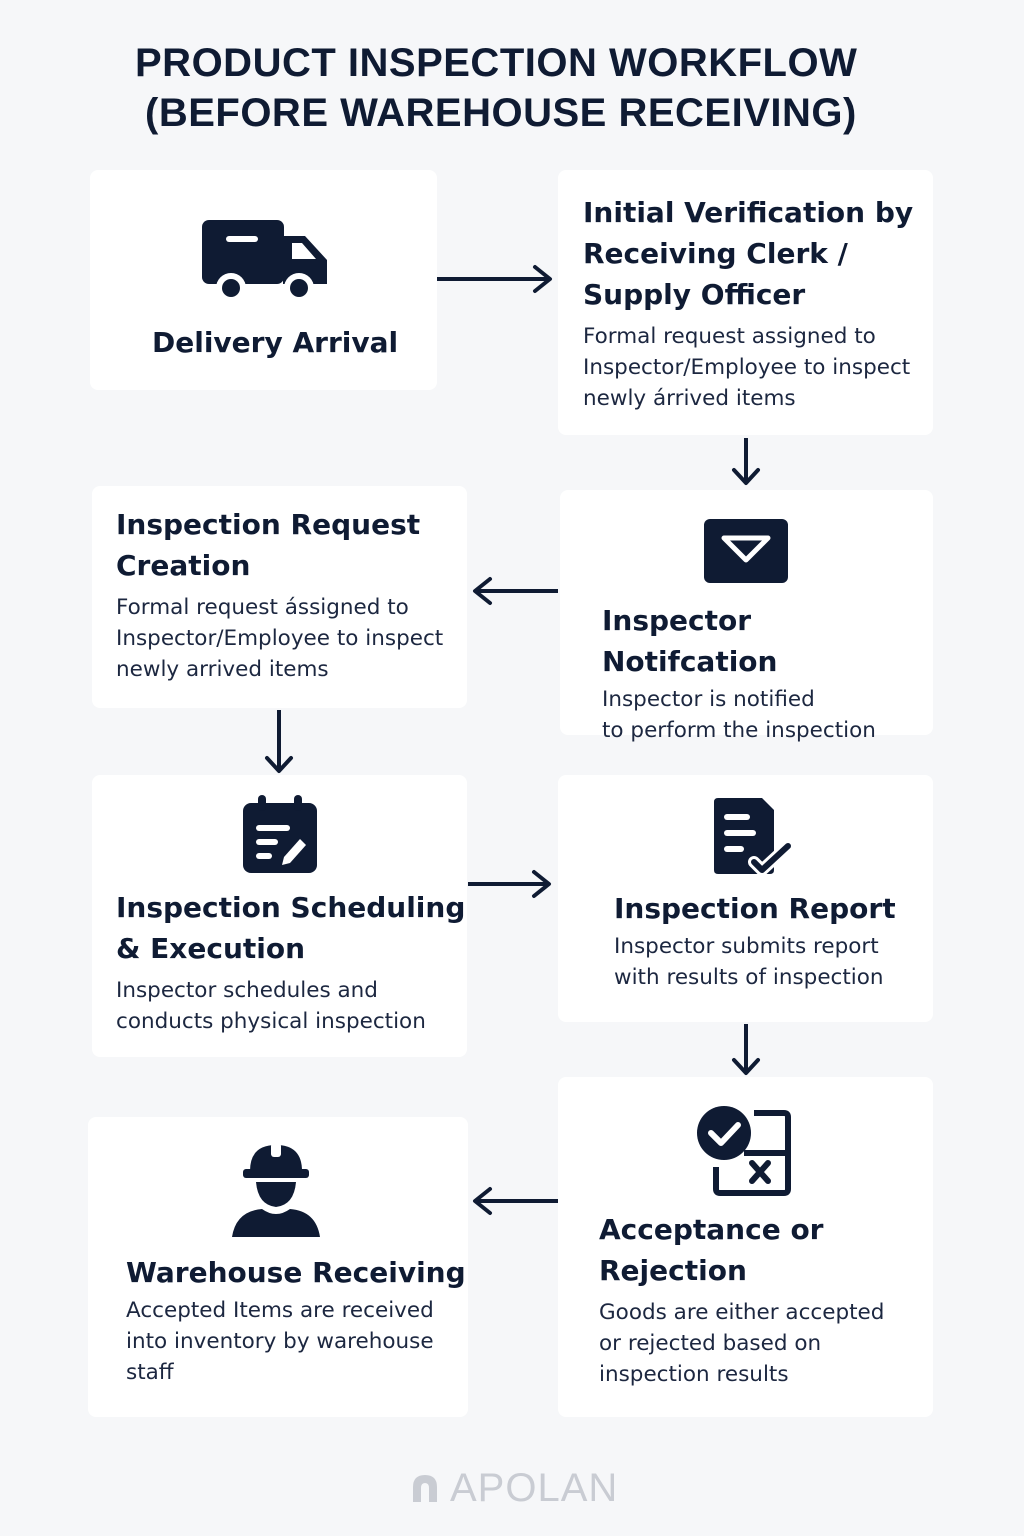  I want to click on step-report-title: Inspection Report, so click(755, 908).